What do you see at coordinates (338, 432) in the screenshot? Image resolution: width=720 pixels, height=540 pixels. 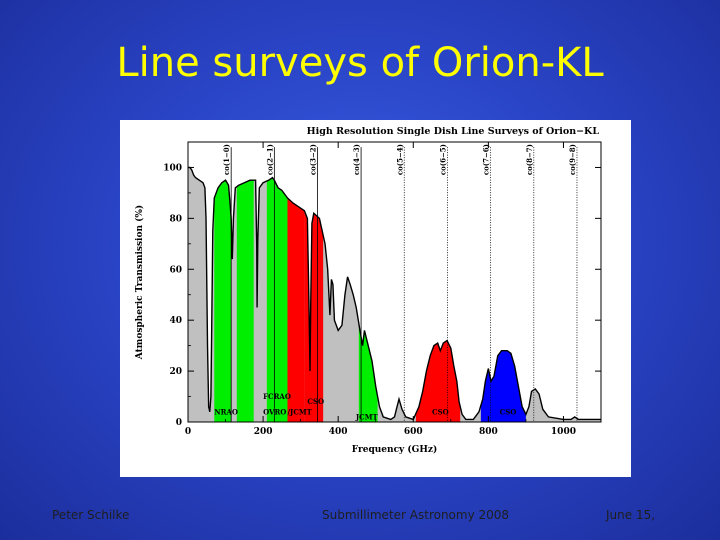 I see `x-tick-label: 400` at bounding box center [338, 432].